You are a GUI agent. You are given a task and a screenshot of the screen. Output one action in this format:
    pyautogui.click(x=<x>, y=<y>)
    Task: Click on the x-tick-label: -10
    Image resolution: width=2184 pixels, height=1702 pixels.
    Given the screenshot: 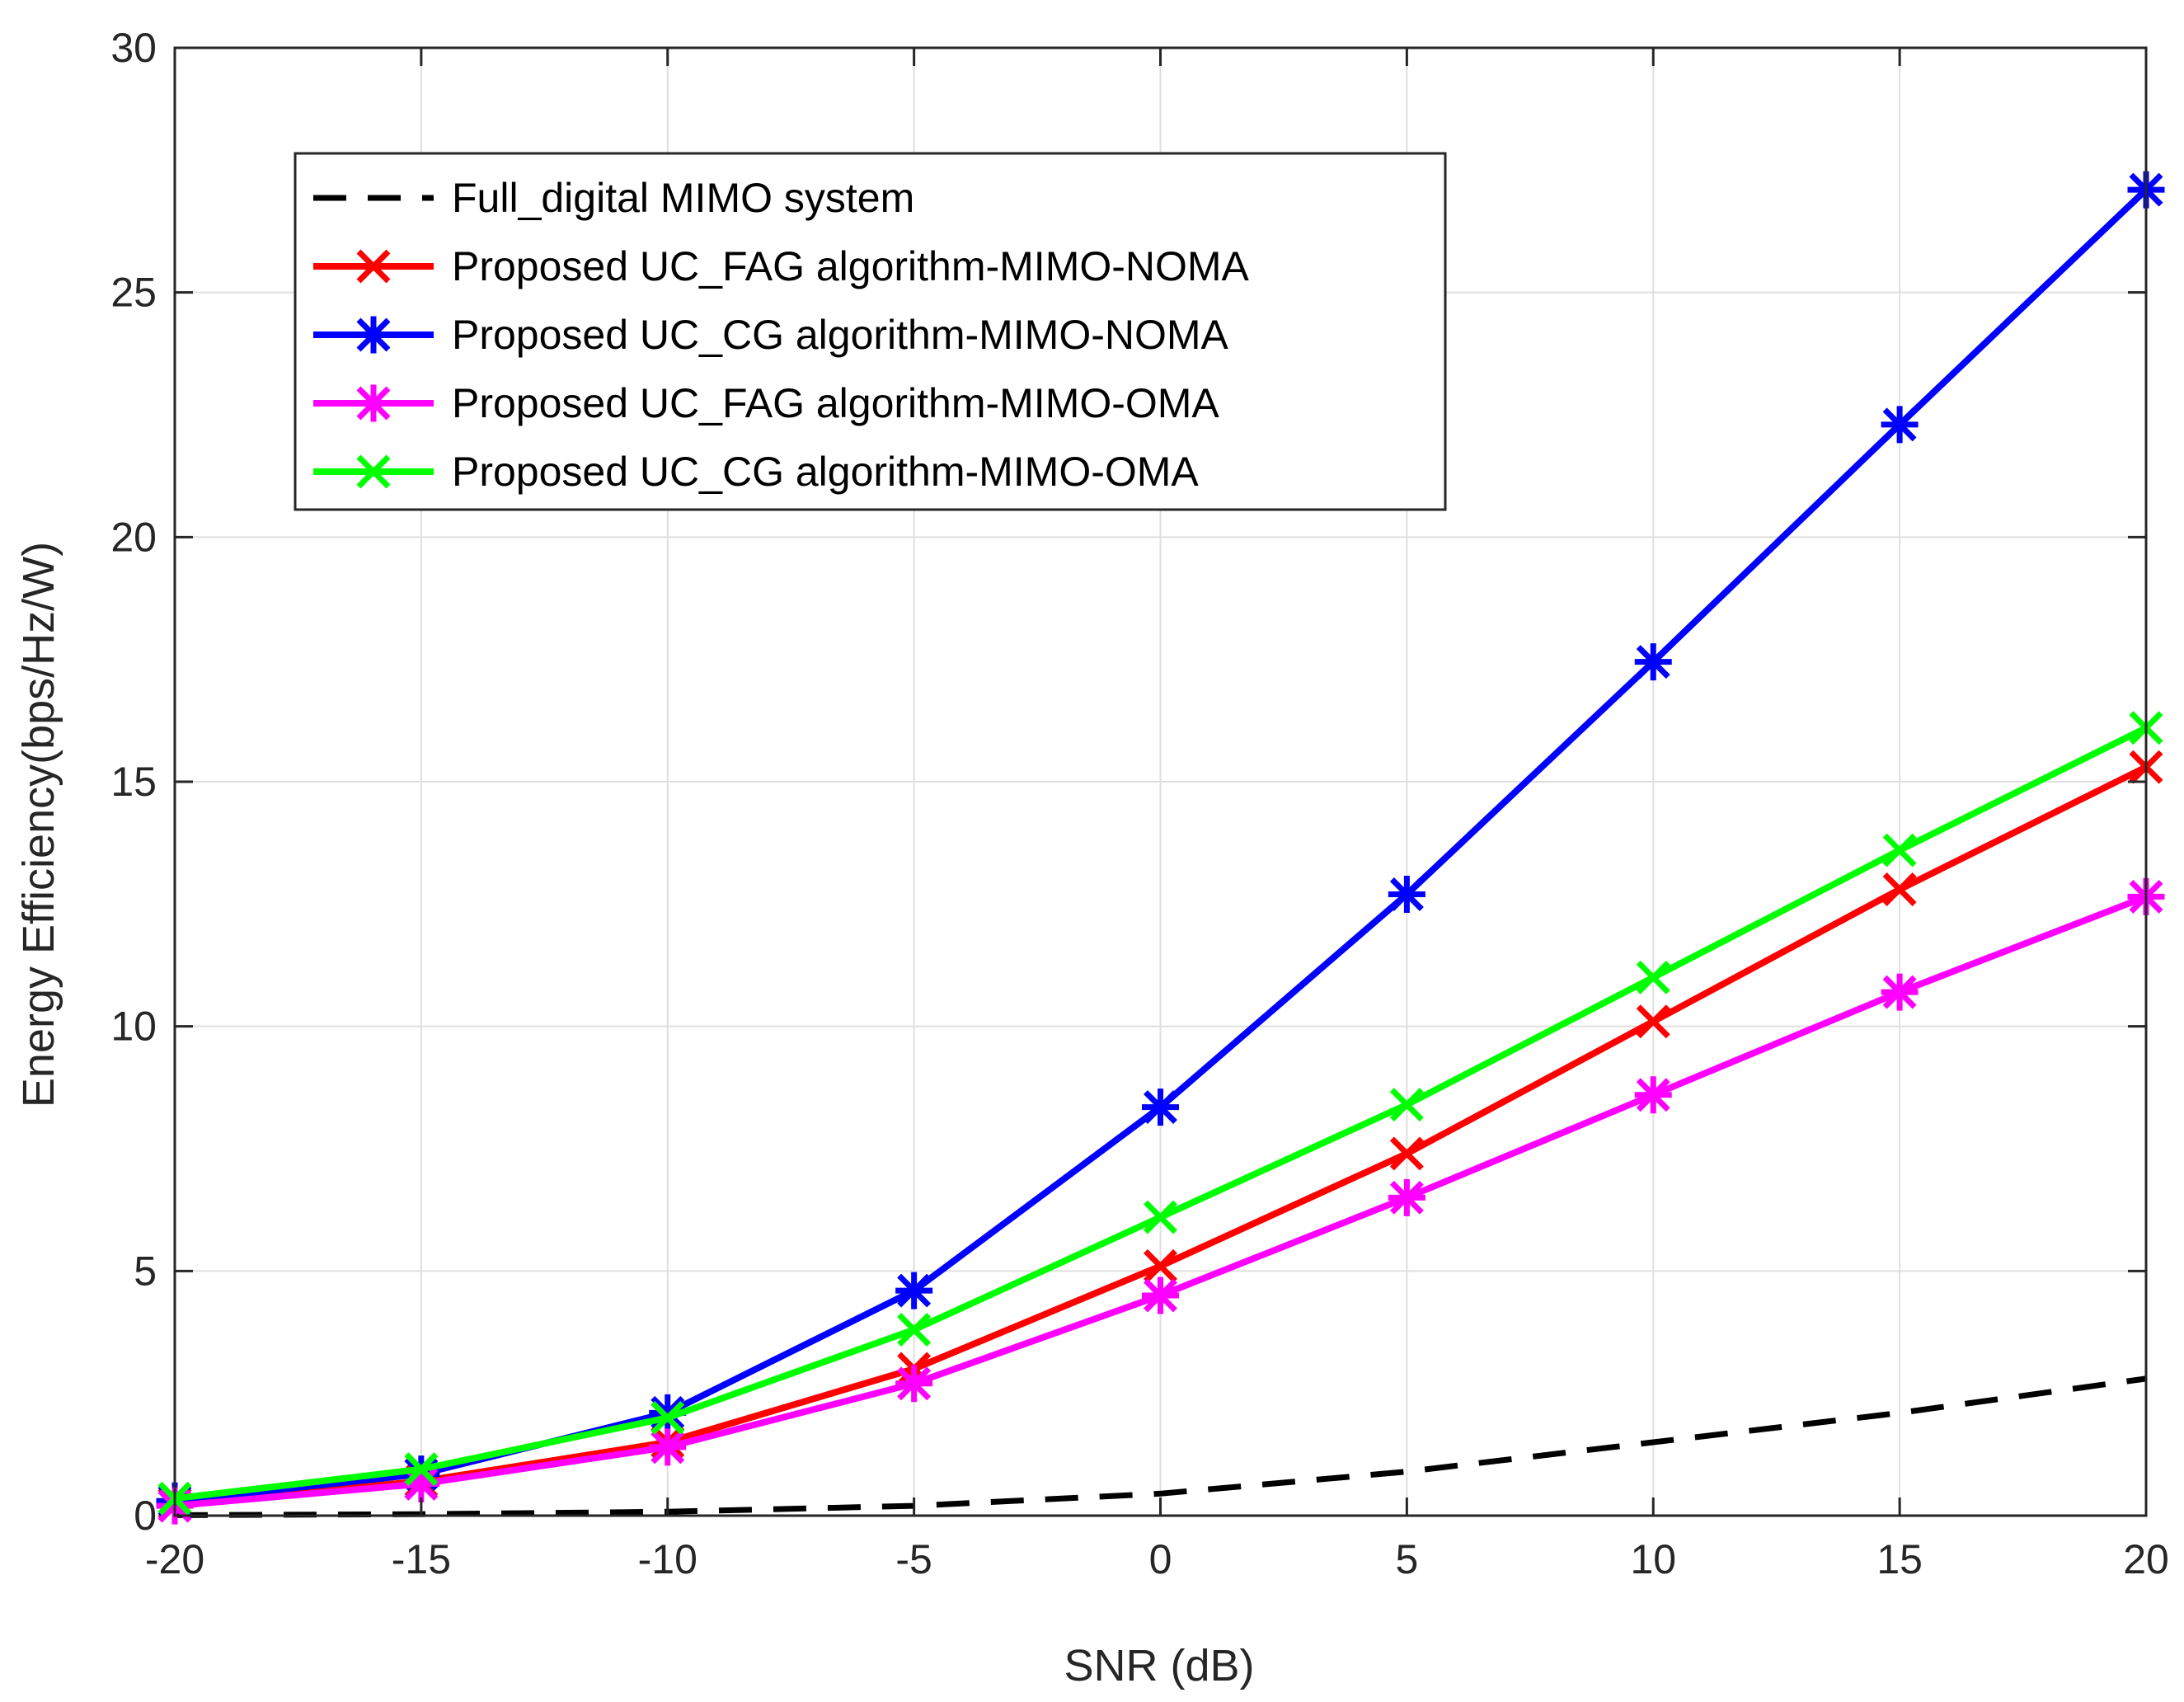 What is the action you would take?
    pyautogui.click(x=667, y=1559)
    